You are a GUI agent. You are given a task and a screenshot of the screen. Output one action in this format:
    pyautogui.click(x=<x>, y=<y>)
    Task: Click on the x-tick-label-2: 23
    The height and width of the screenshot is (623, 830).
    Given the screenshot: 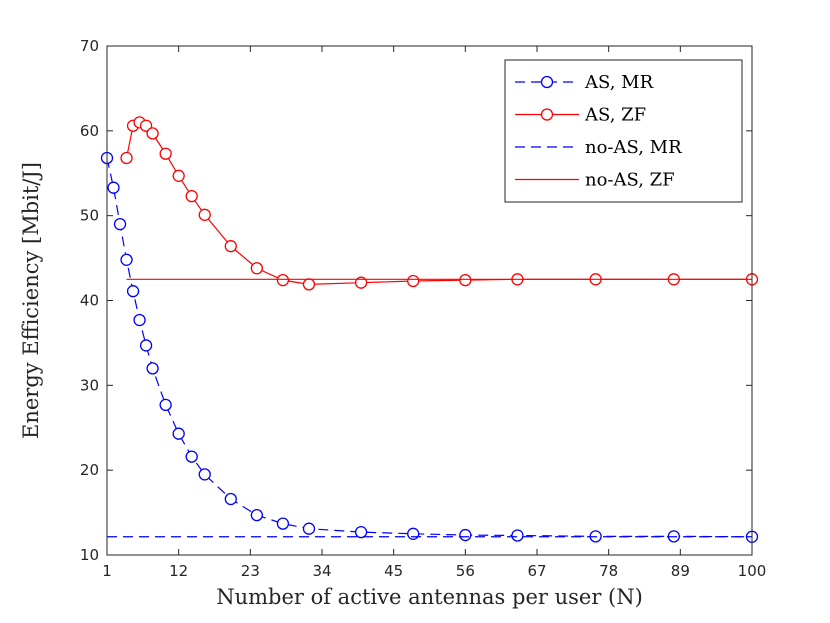 What is the action you would take?
    pyautogui.click(x=250, y=571)
    